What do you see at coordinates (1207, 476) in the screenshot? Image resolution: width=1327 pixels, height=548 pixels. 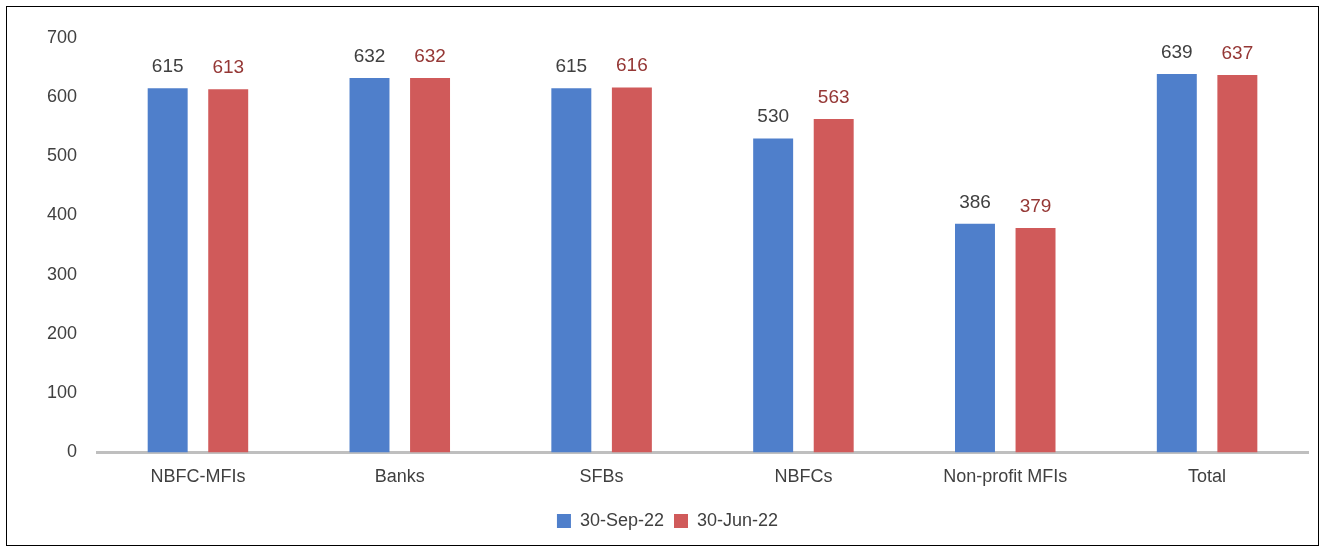 I see `x-tick-label: Total` at bounding box center [1207, 476].